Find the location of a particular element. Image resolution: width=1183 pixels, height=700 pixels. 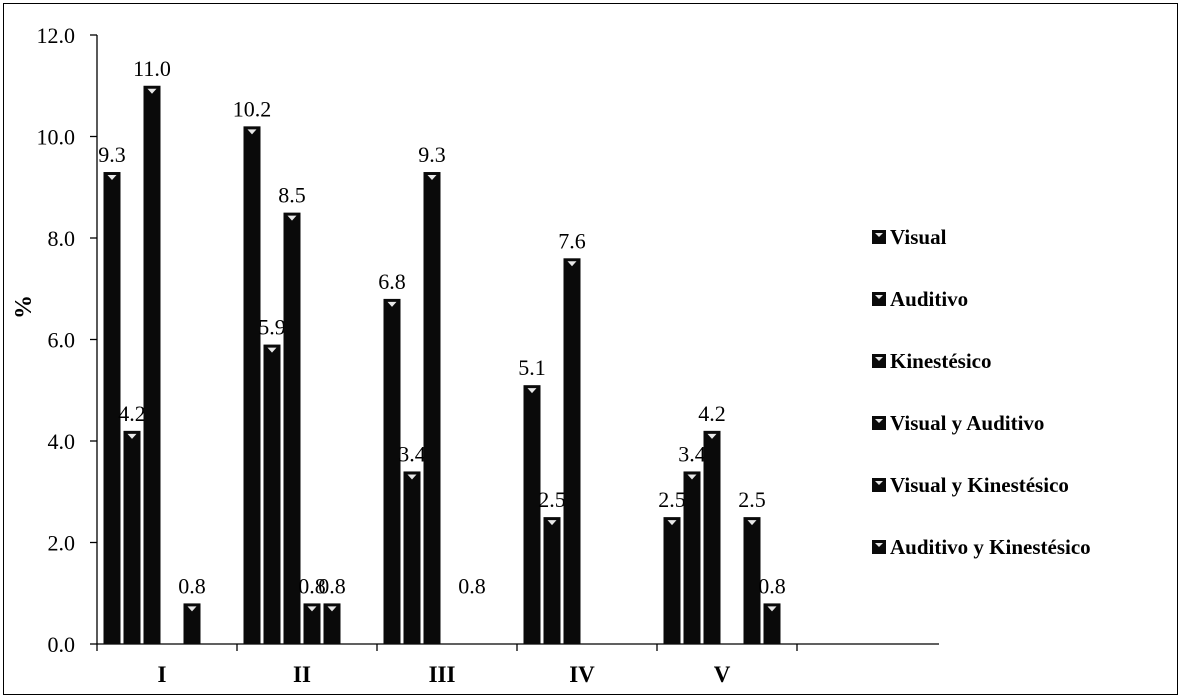

x-category-label: I is located at coordinates (162, 674).